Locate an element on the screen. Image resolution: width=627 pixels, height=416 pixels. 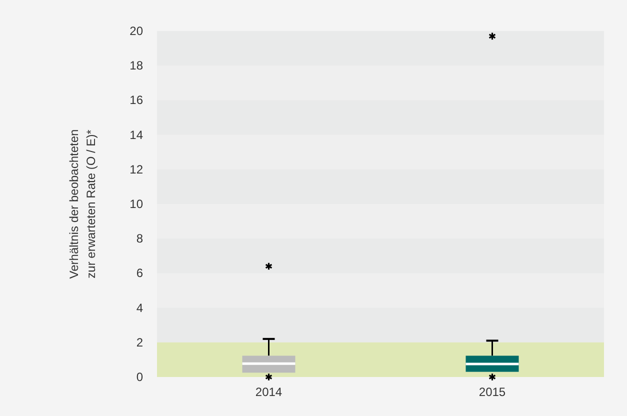
y-tick-label: 12 is located at coordinates (137, 169).